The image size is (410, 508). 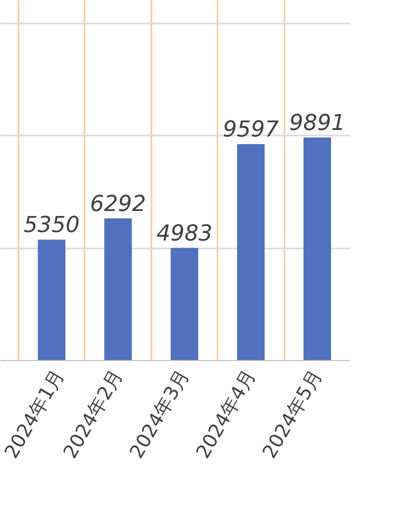 What do you see at coordinates (184, 233) in the screenshot?
I see `data-label: 4983` at bounding box center [184, 233].